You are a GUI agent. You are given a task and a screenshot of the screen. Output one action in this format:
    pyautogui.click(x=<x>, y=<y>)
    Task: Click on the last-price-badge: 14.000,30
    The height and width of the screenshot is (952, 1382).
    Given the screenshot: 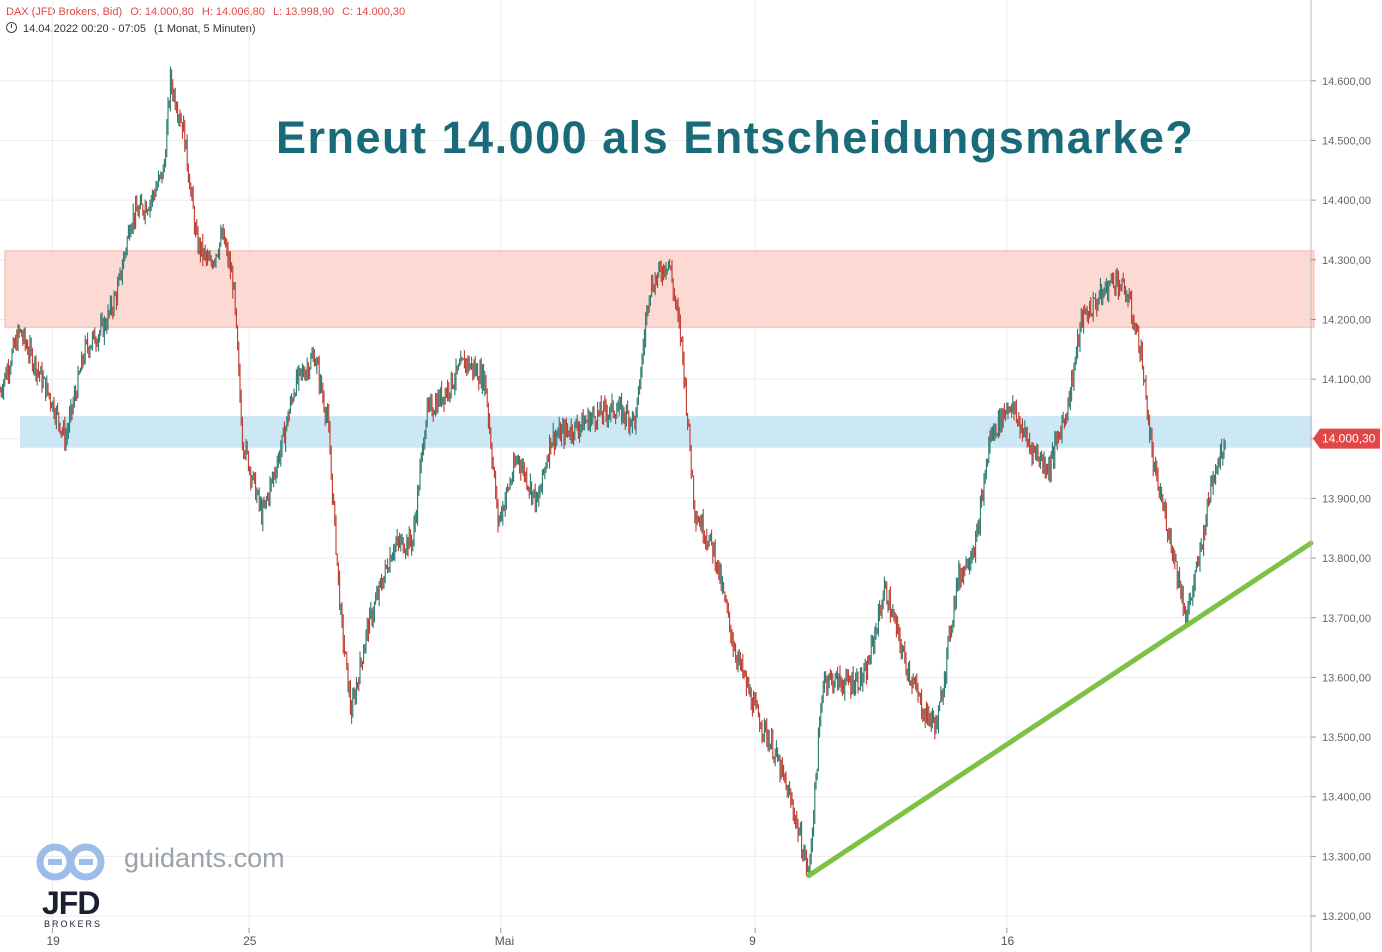 What is the action you would take?
    pyautogui.click(x=1346, y=438)
    